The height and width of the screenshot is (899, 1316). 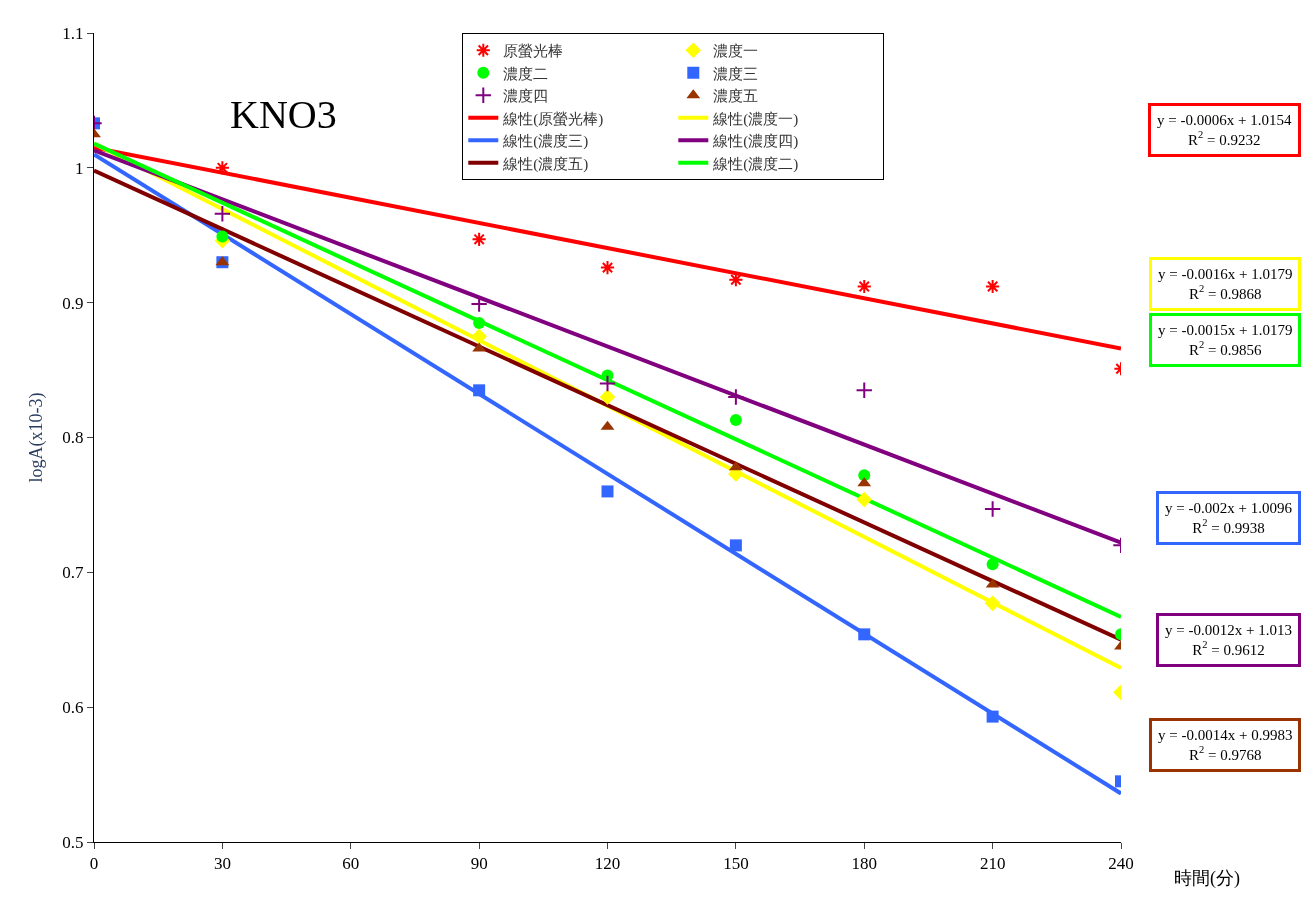 What do you see at coordinates (351, 864) in the screenshot?
I see `x-tick-label: 60` at bounding box center [351, 864].